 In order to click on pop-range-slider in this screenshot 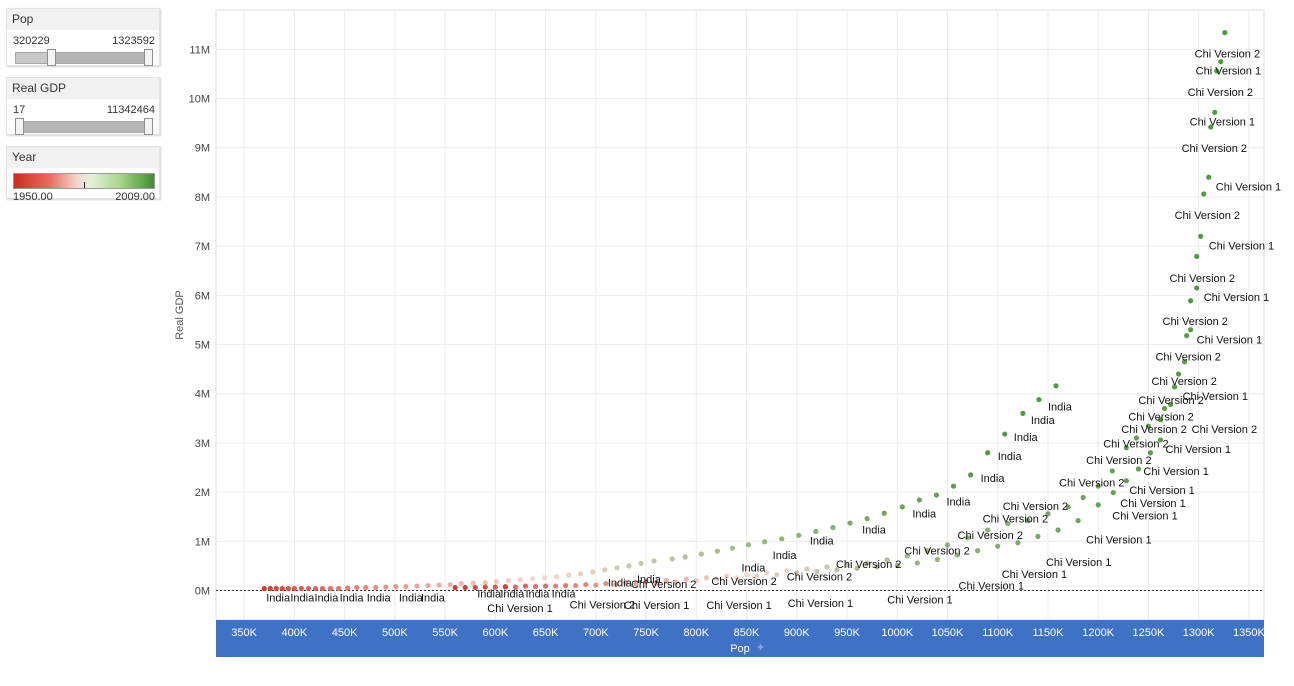, I will do `click(84, 57)`.